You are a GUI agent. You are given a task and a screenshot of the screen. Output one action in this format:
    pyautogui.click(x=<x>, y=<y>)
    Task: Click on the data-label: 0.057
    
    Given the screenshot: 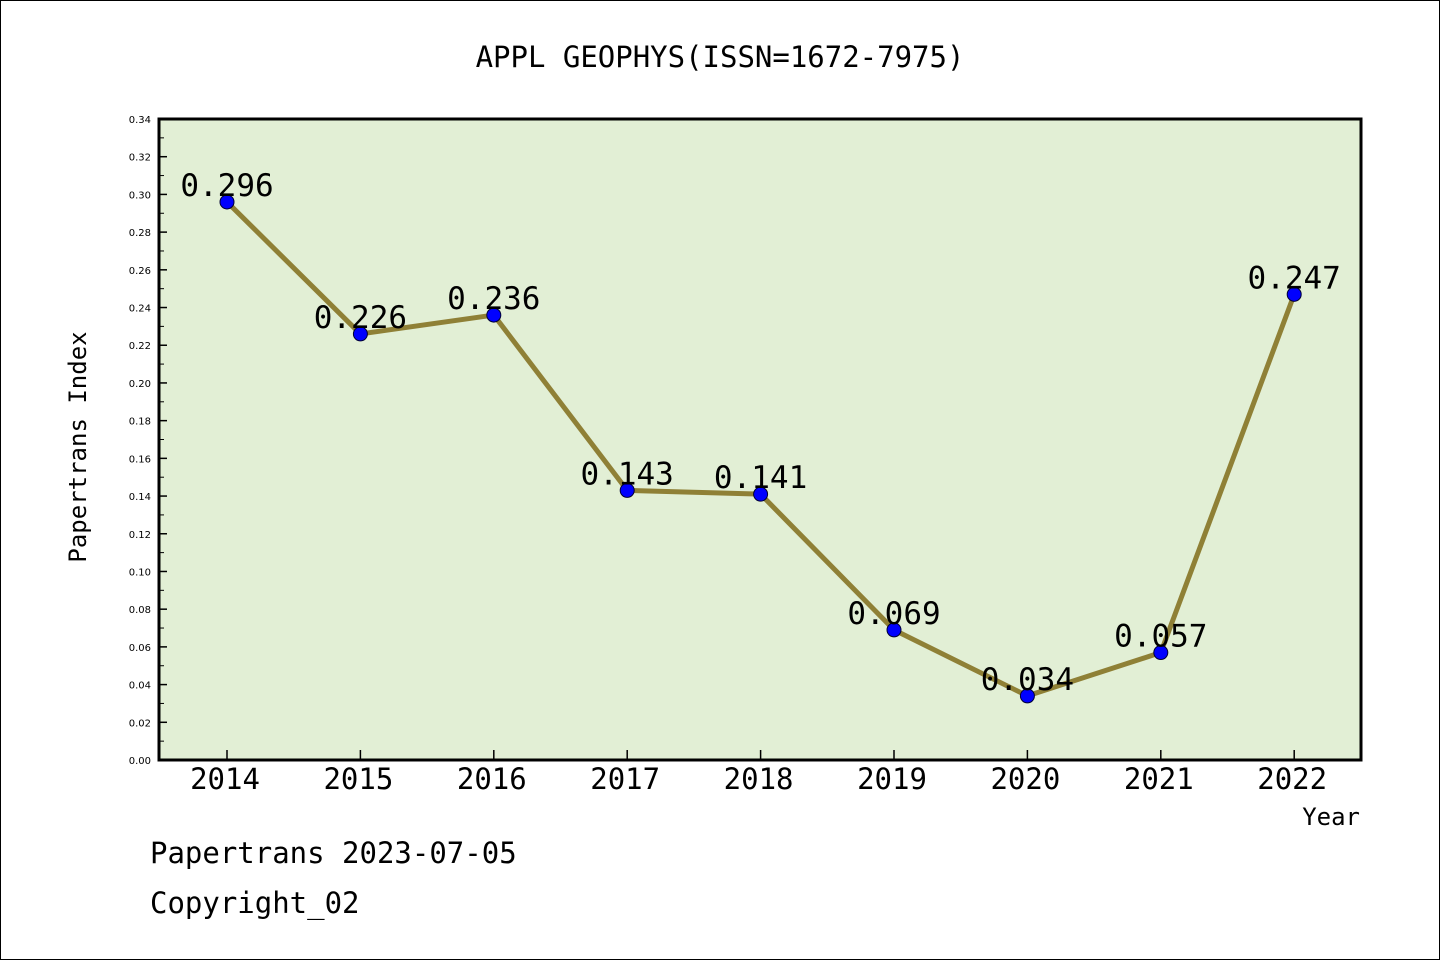 What is the action you would take?
    pyautogui.click(x=1160, y=637)
    